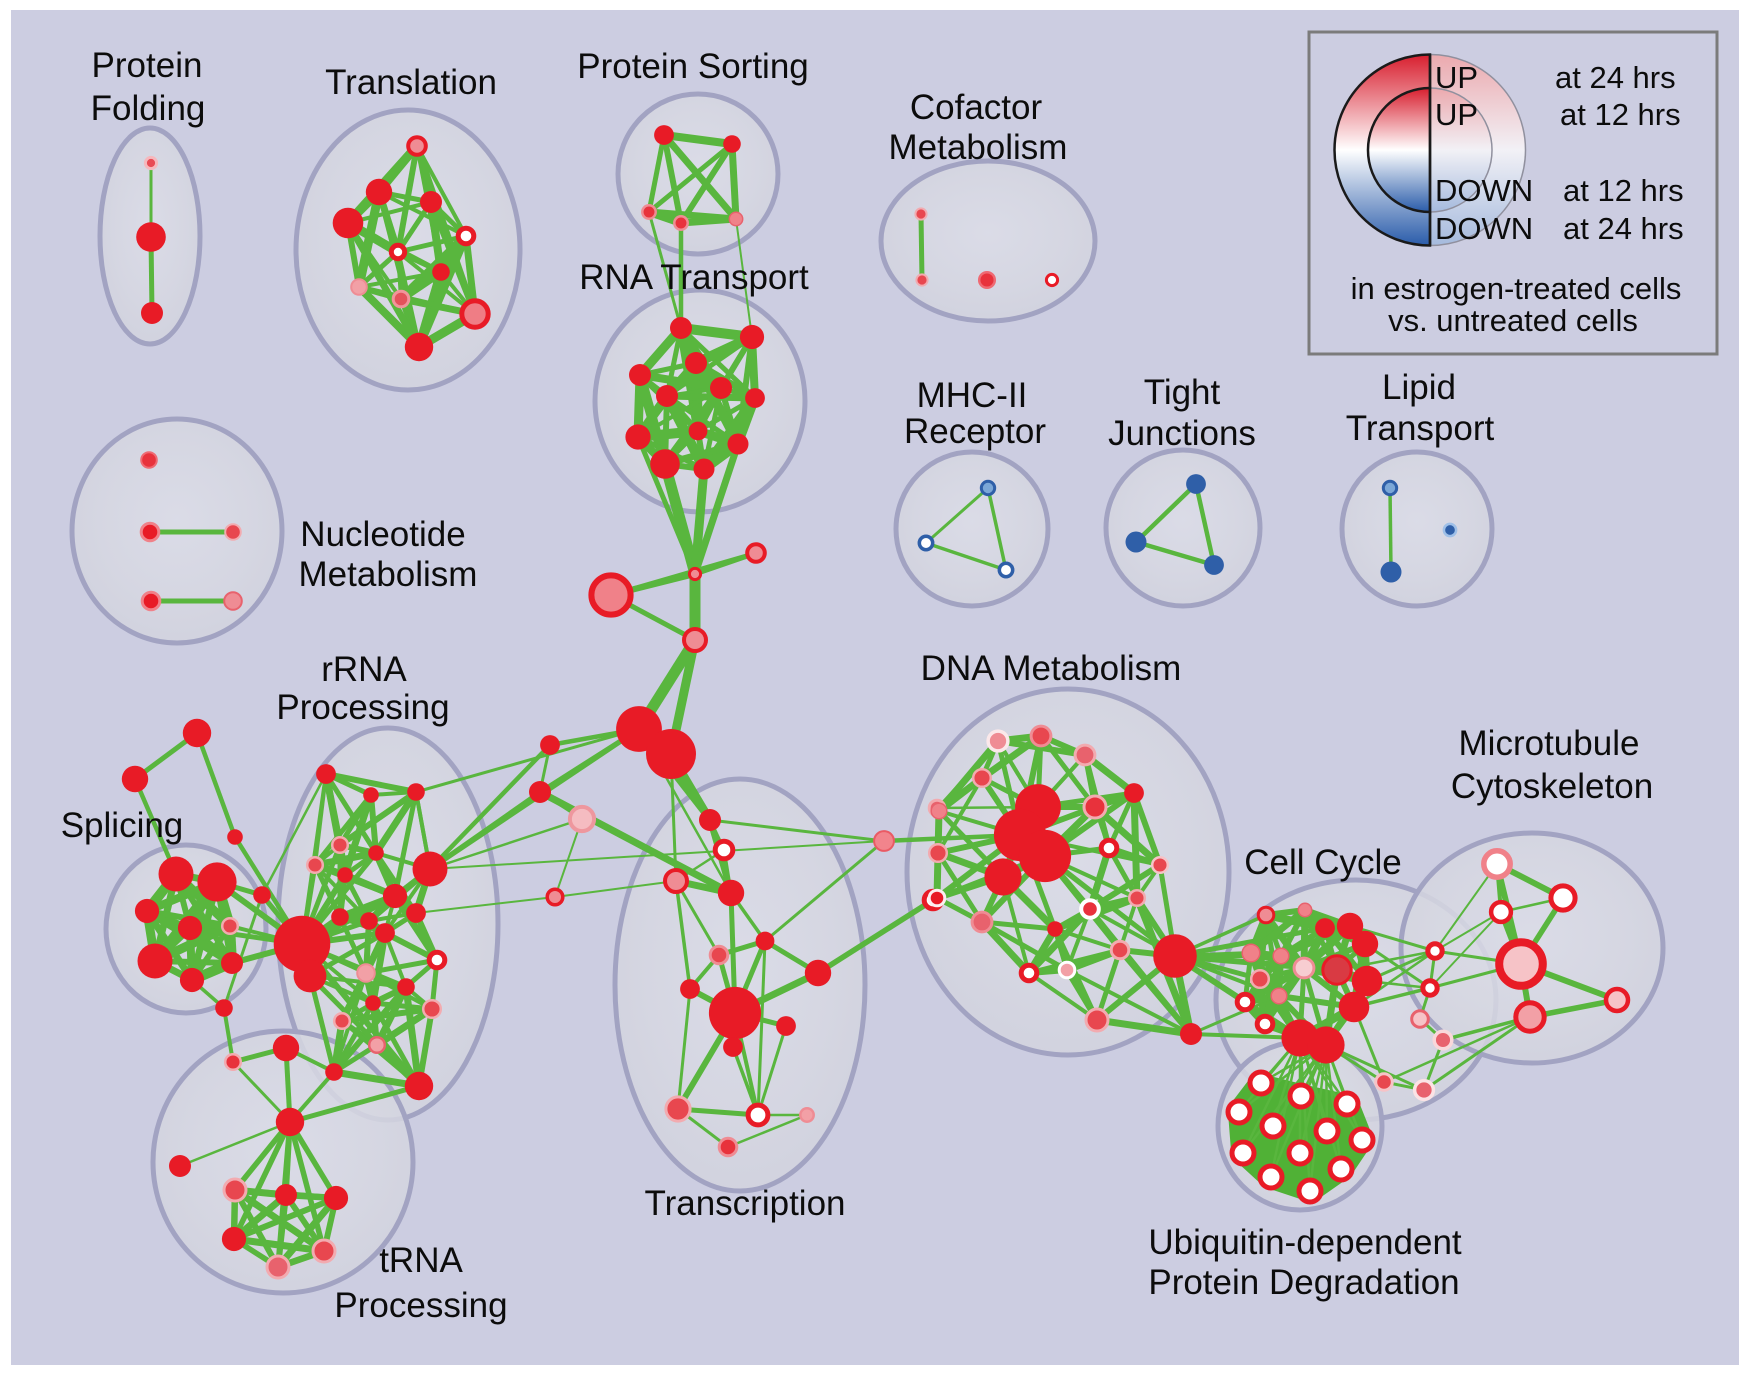  Describe the element at coordinates (1513, 320) in the screenshot. I see `svg-text: vs. untreated cells` at that location.